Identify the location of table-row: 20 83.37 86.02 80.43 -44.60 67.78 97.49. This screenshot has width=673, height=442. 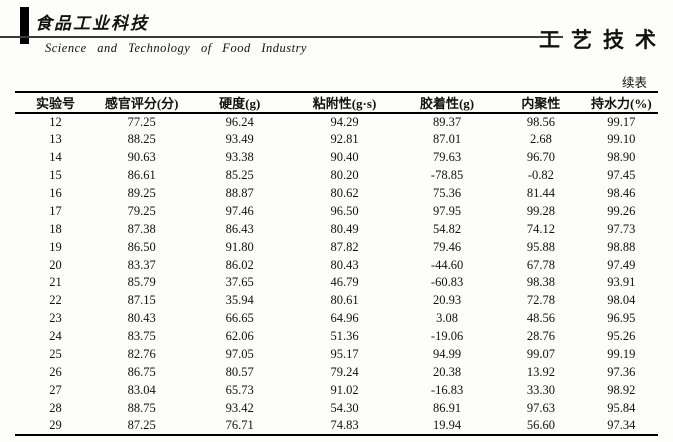
(336, 265).